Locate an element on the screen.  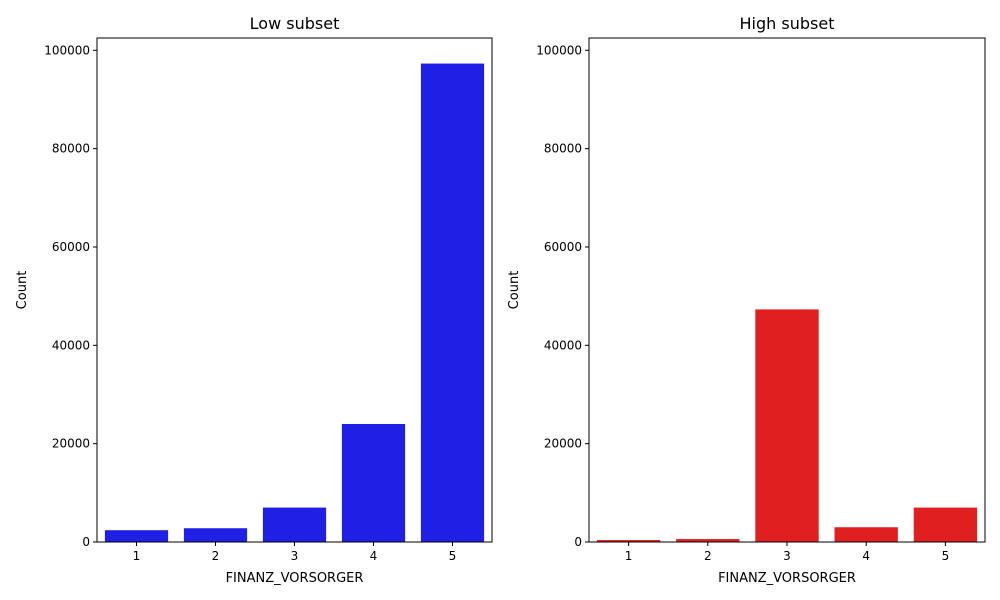
high-subset-y-tick-label: 0 is located at coordinates (578, 542).